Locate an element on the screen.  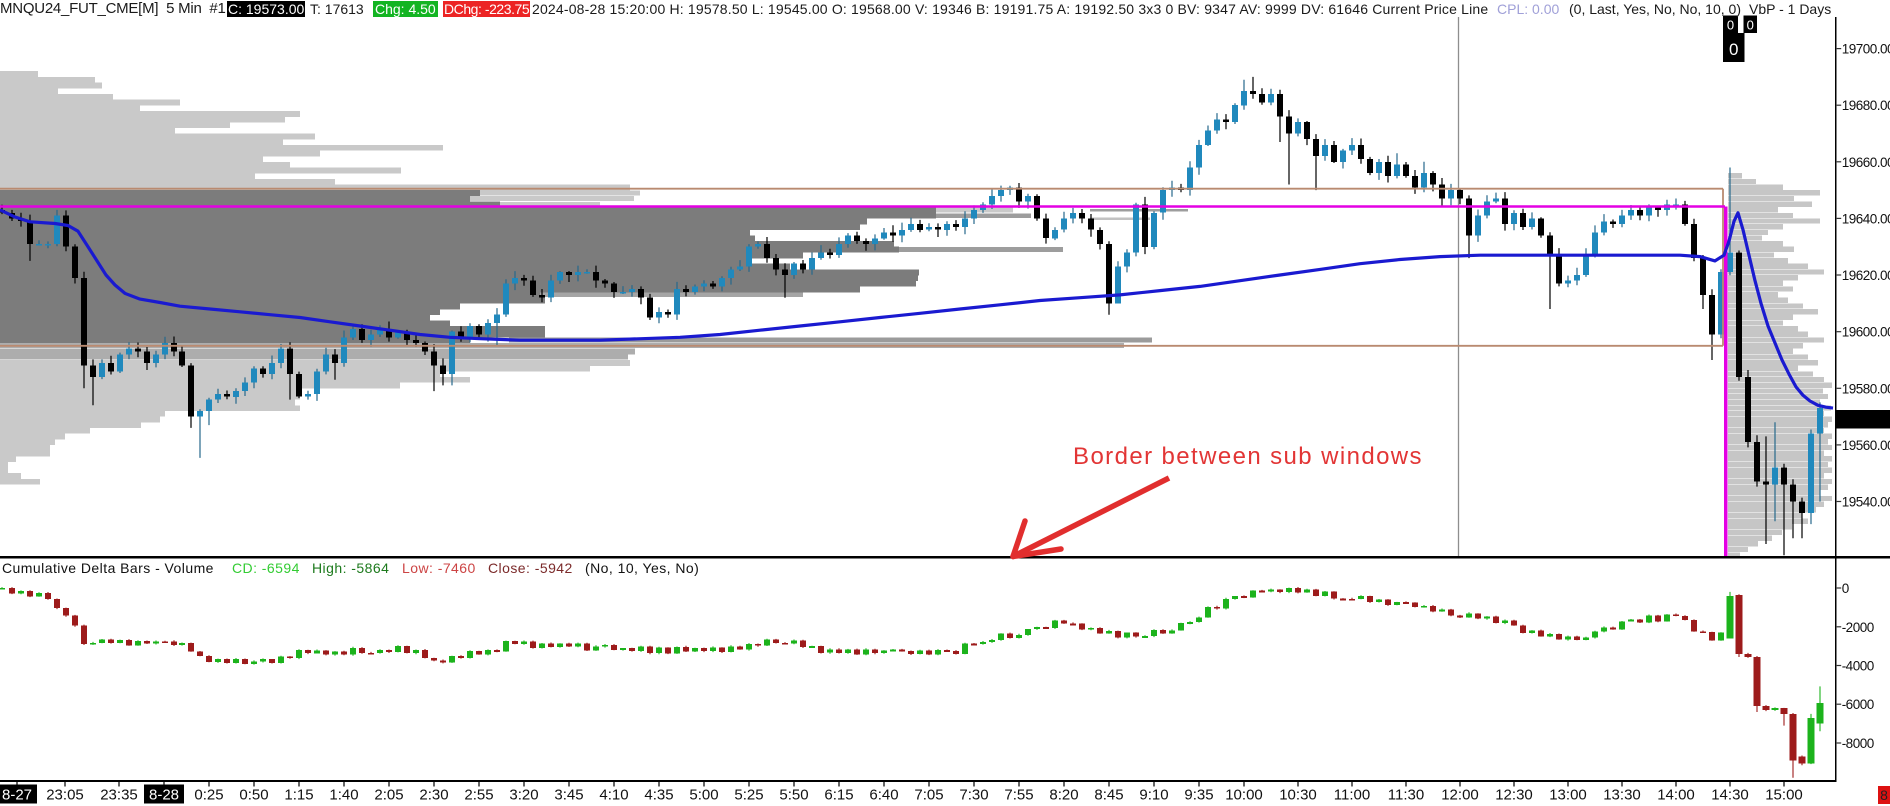
svg-text: 5:00 is located at coordinates (703, 795).